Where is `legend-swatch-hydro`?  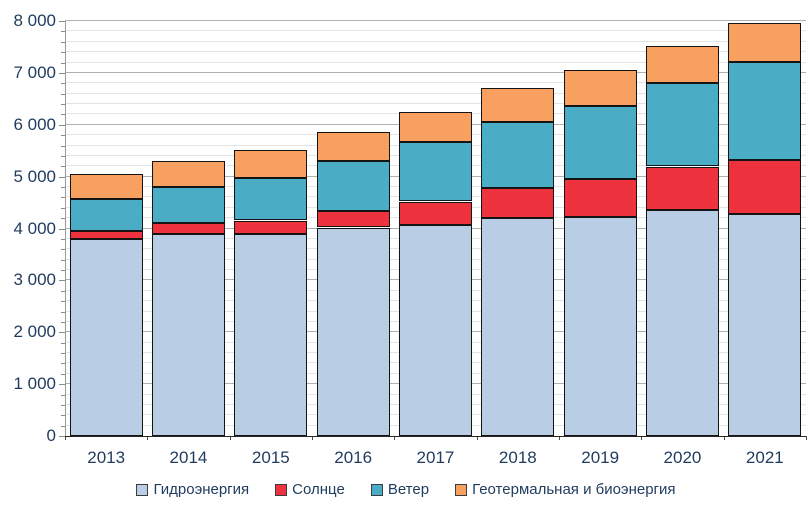
legend-swatch-hydro is located at coordinates (142, 489).